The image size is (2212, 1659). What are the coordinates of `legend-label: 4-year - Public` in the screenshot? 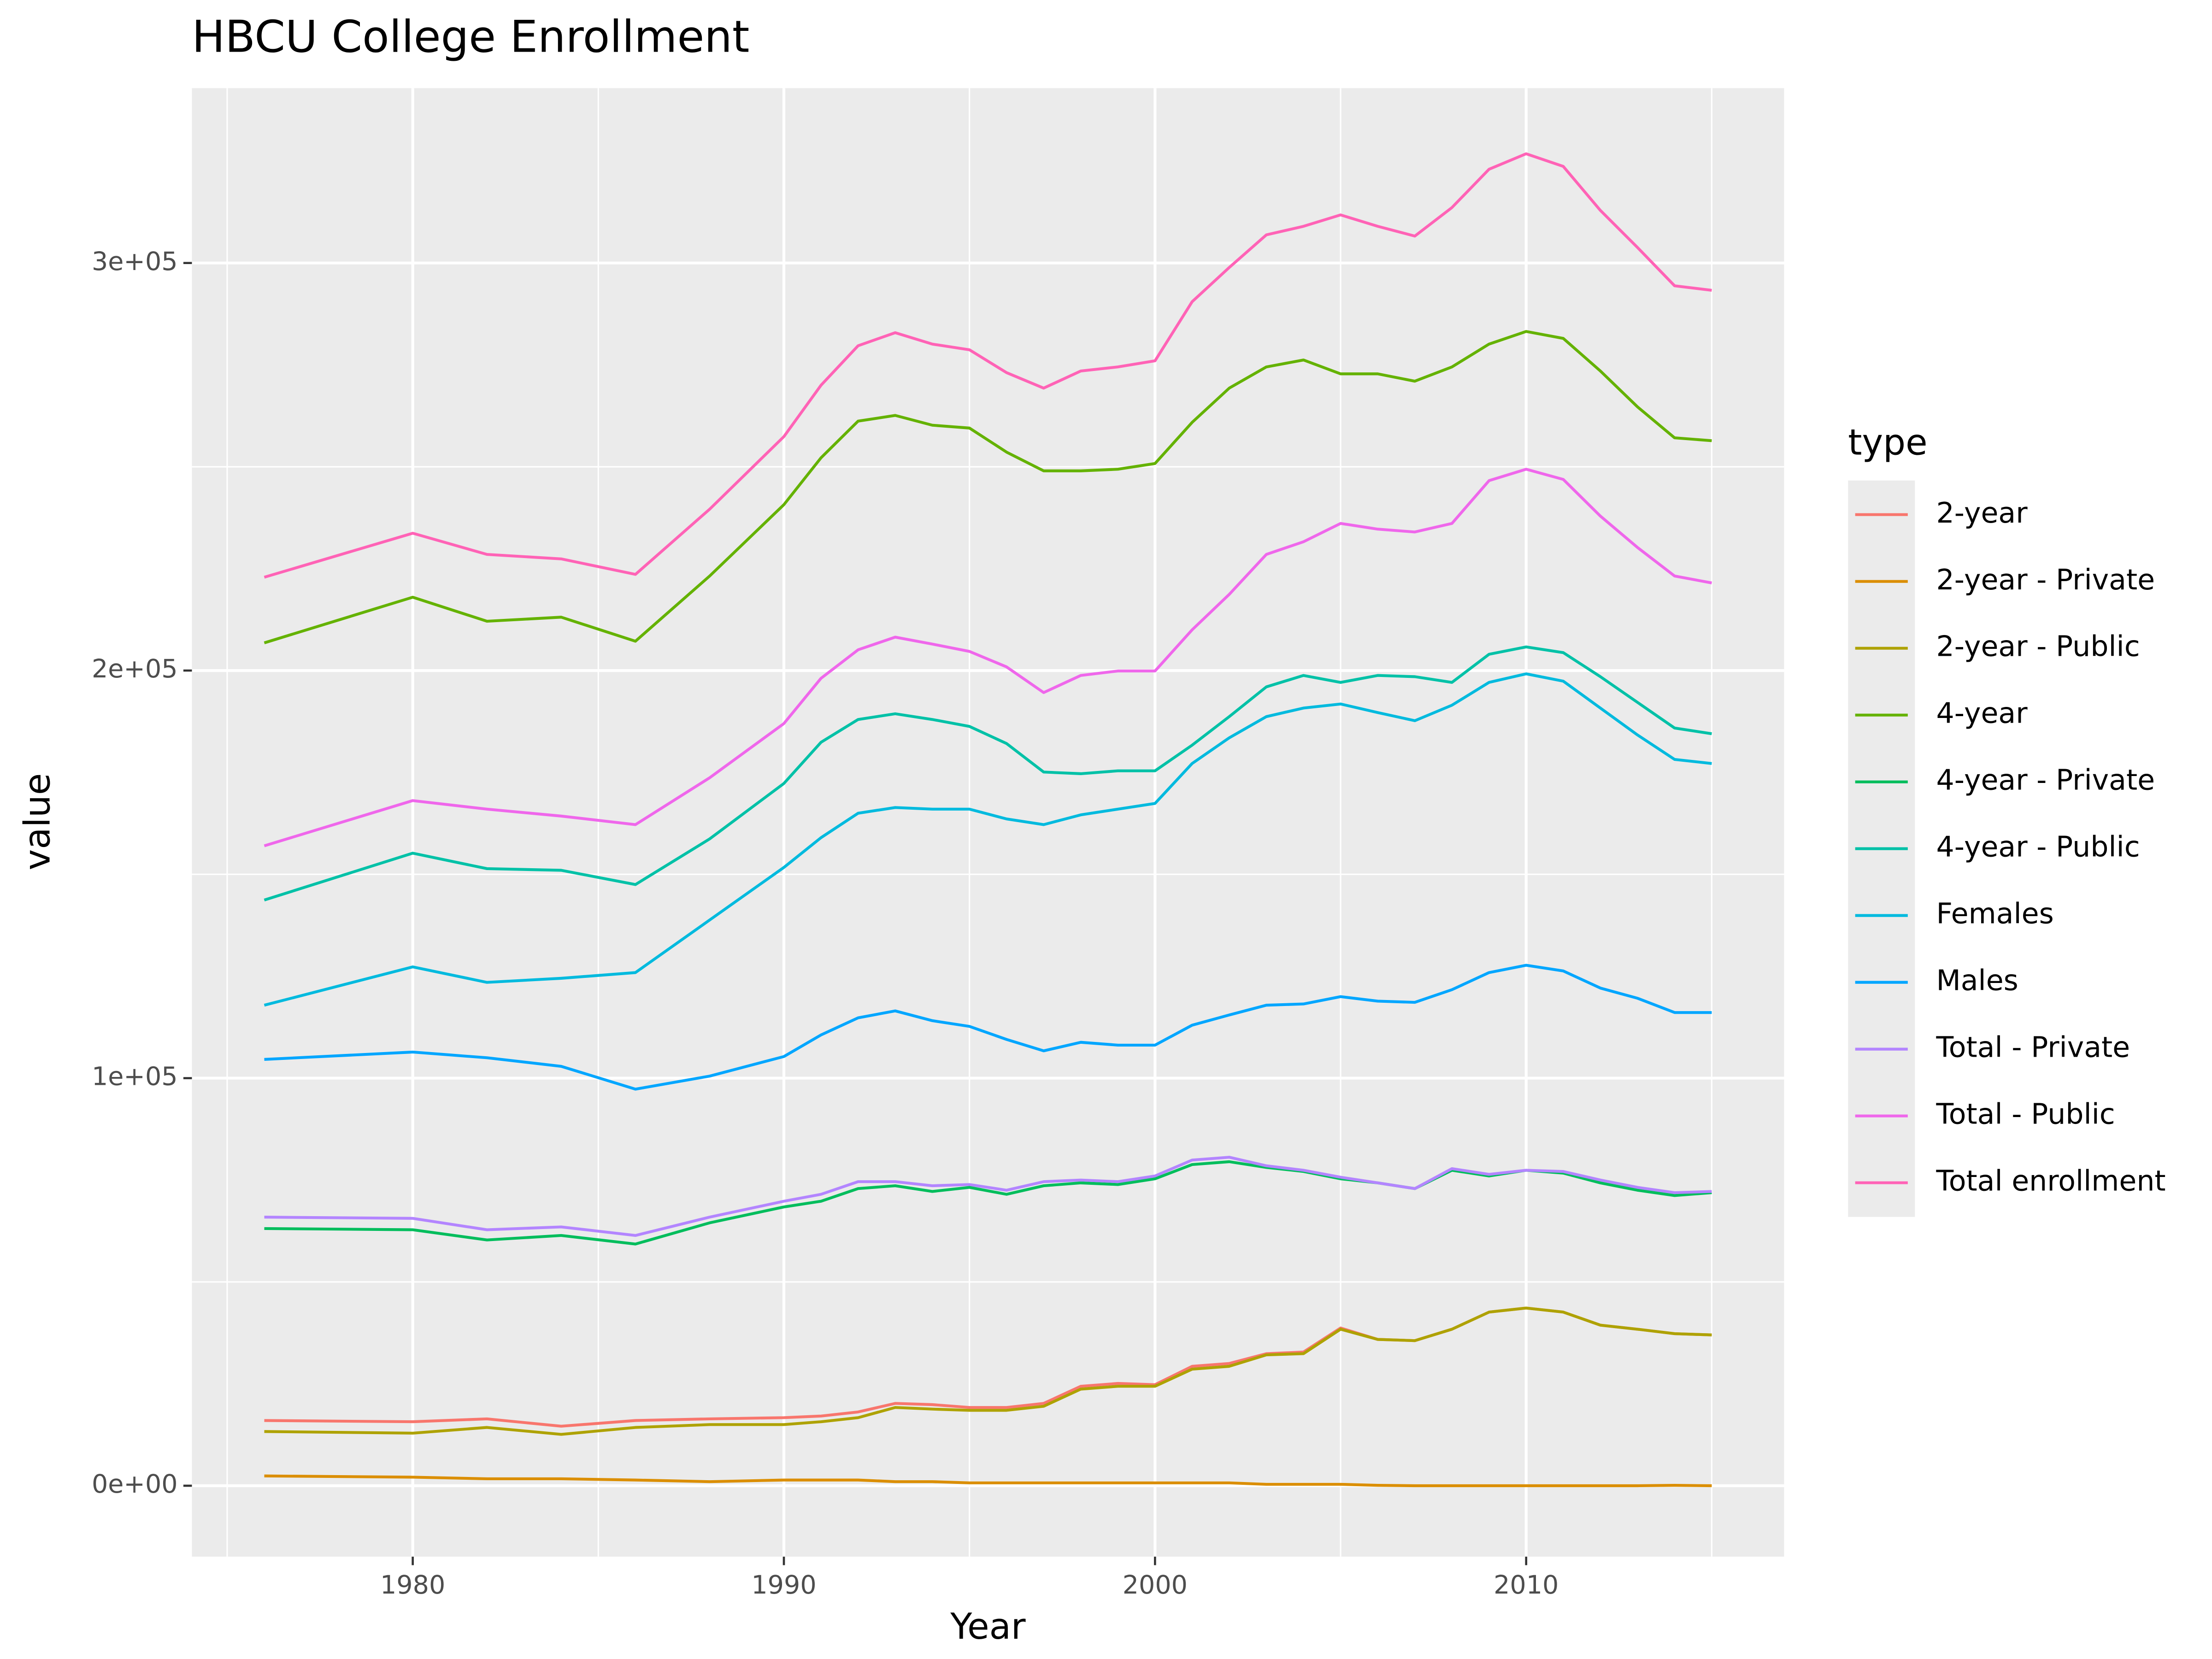 It's located at (2038, 847).